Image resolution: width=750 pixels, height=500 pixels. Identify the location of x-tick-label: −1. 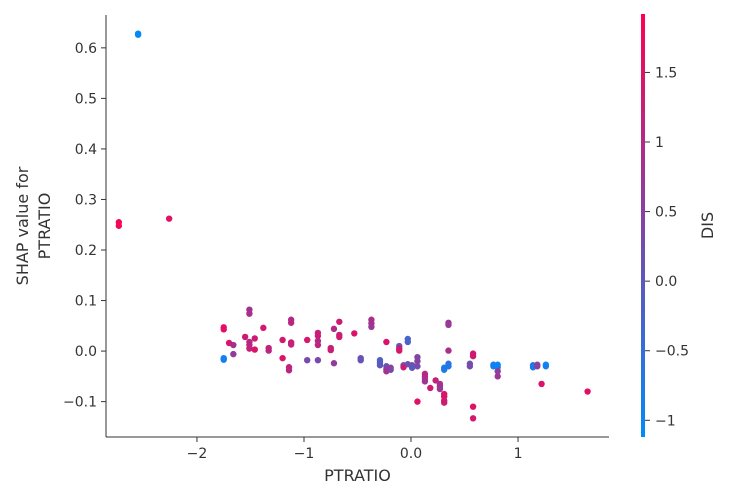
(304, 454).